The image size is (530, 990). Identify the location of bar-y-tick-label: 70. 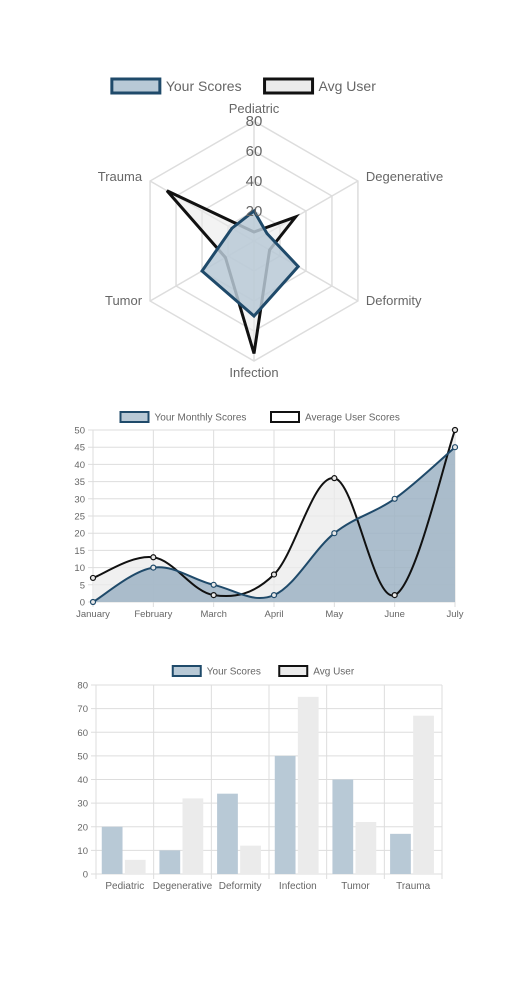
(82, 709).